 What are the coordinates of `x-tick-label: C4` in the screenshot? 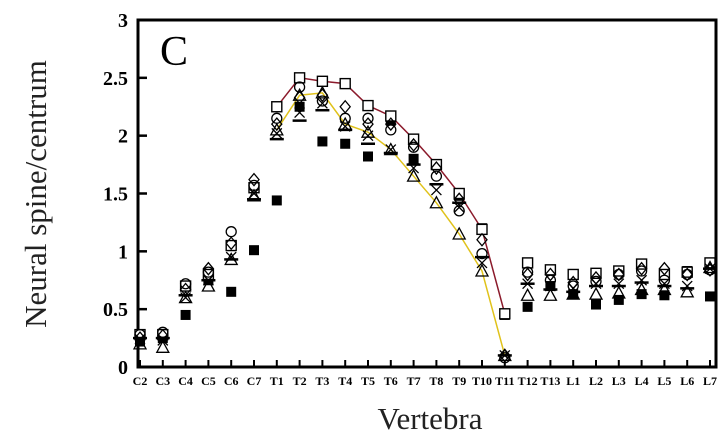 It's located at (185, 381).